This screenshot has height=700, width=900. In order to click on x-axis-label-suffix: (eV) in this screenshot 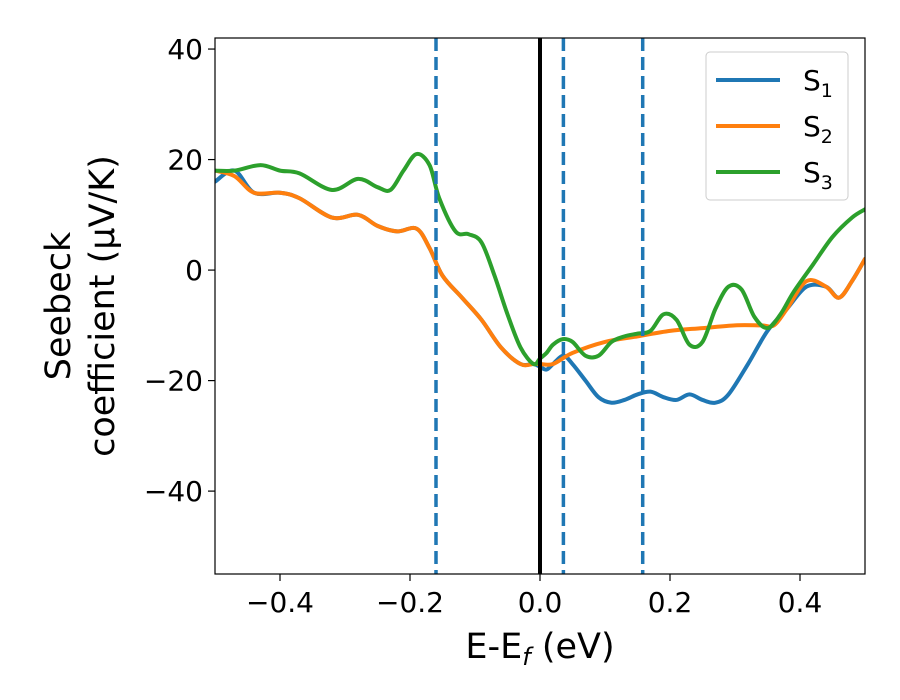, I will do `click(573, 647)`.